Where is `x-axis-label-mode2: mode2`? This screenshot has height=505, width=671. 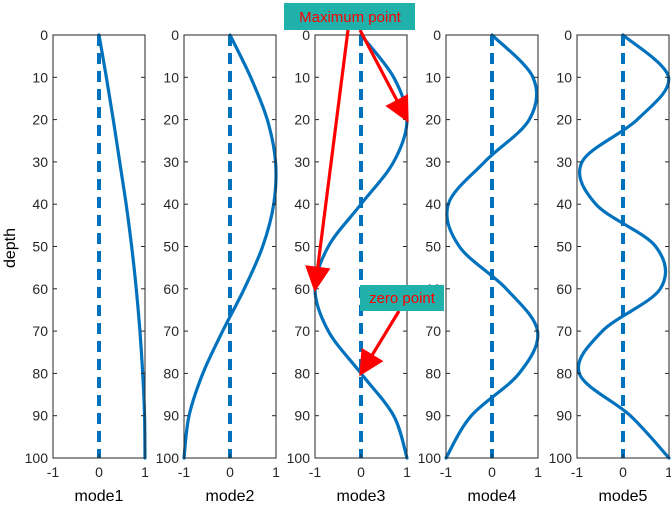 x-axis-label-mode2: mode2 is located at coordinates (230, 496).